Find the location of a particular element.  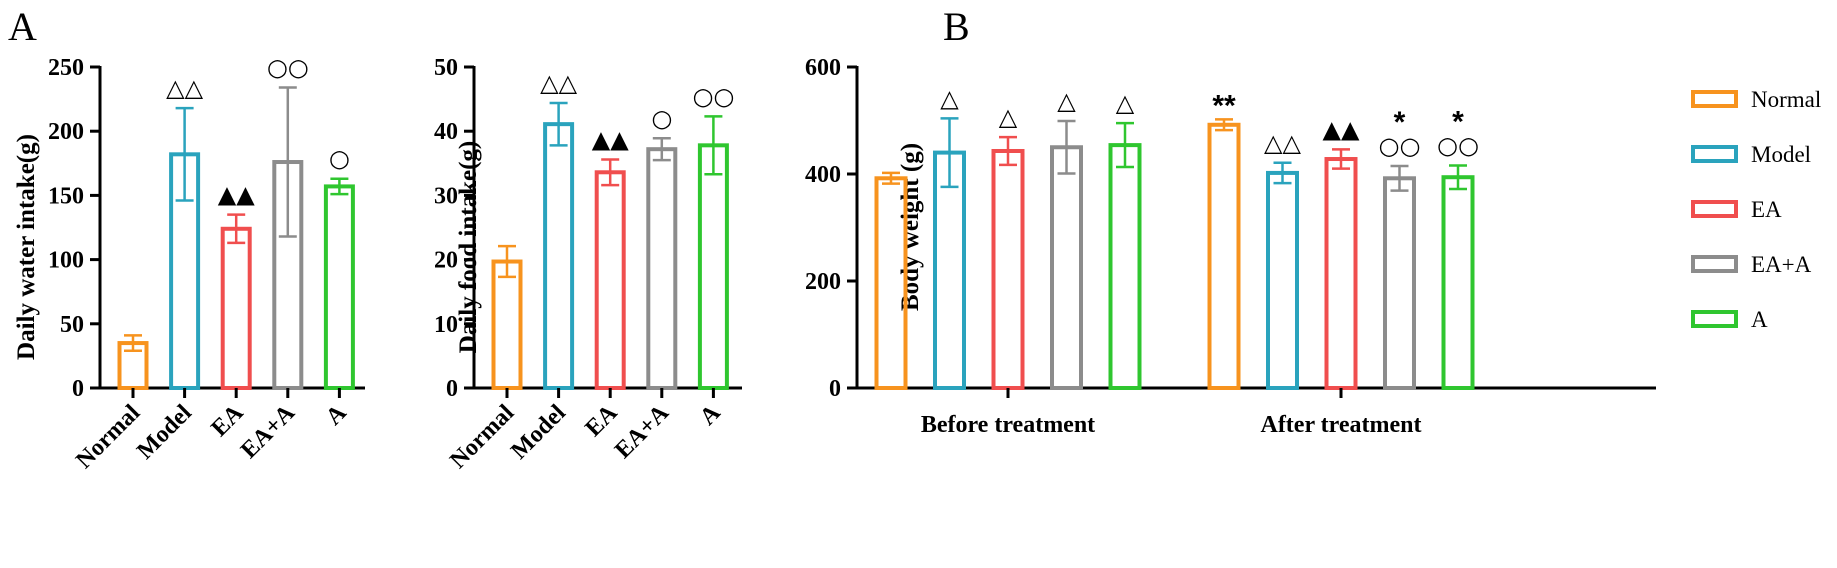

legend-label-a: A is located at coordinates (1759, 319).